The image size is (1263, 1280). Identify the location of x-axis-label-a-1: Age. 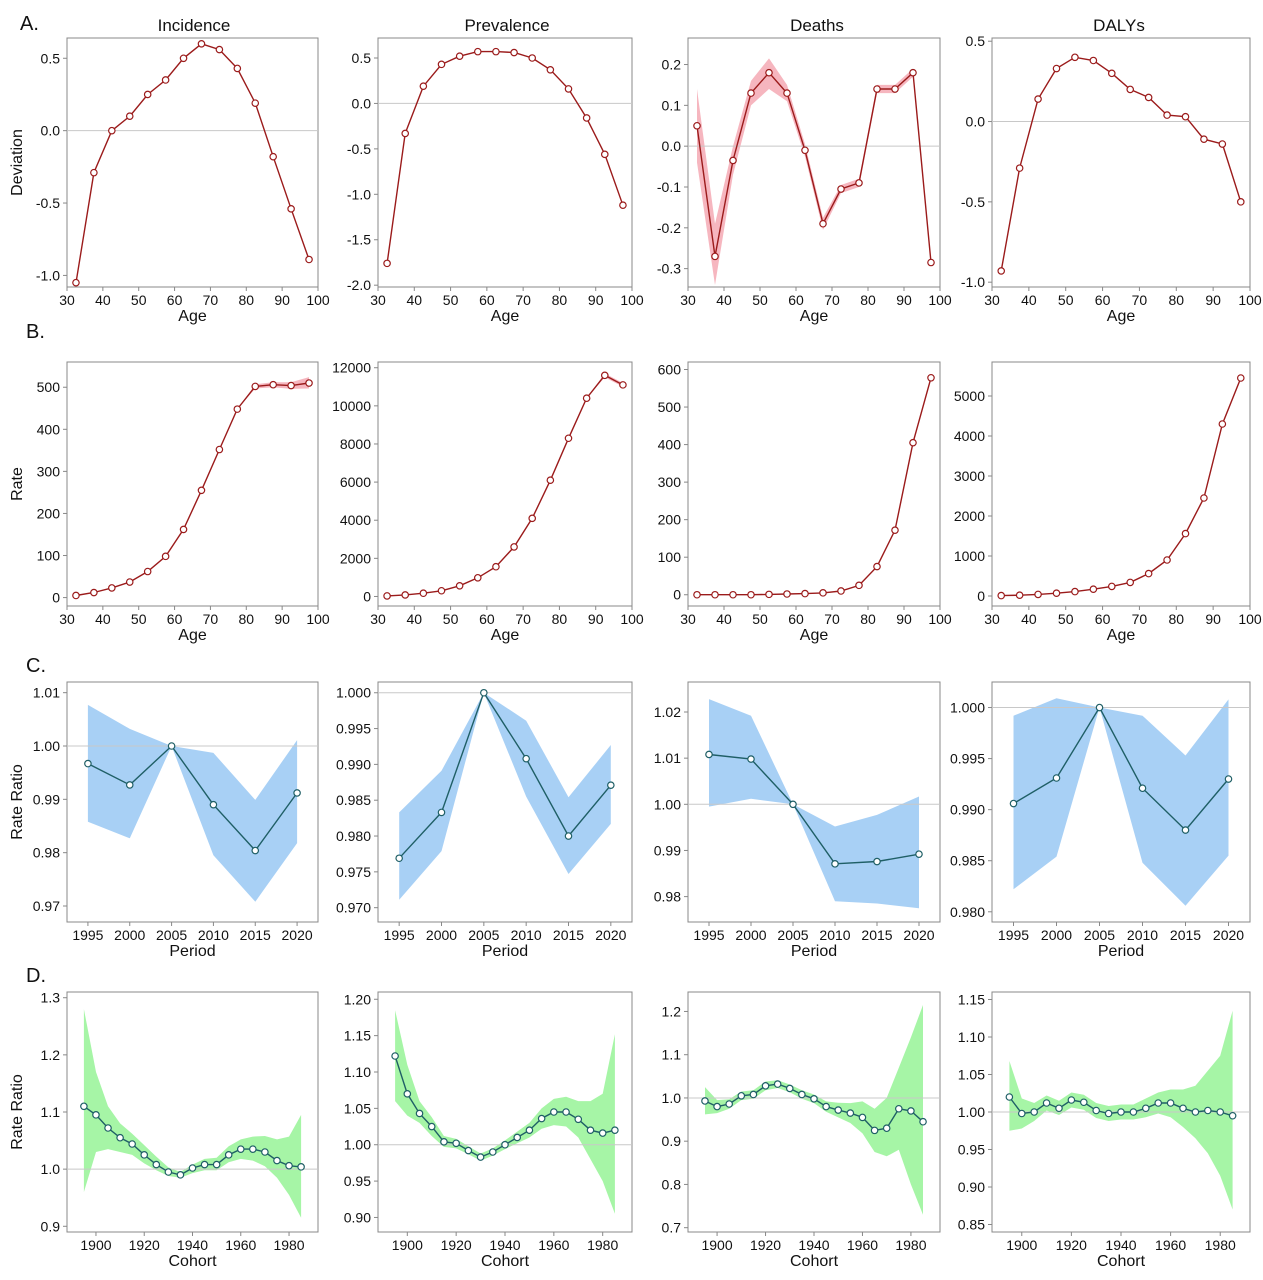
(192, 316).